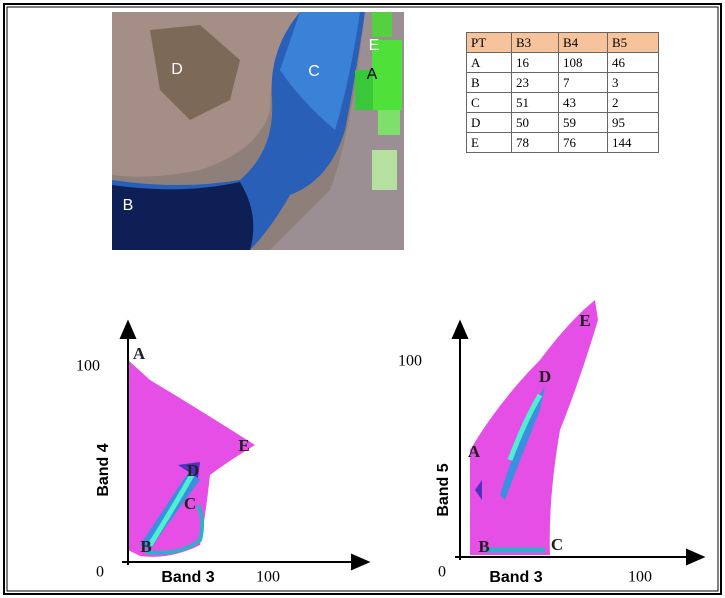 This screenshot has height=598, width=725. What do you see at coordinates (633, 82) in the screenshot?
I see `table-cell: 3` at bounding box center [633, 82].